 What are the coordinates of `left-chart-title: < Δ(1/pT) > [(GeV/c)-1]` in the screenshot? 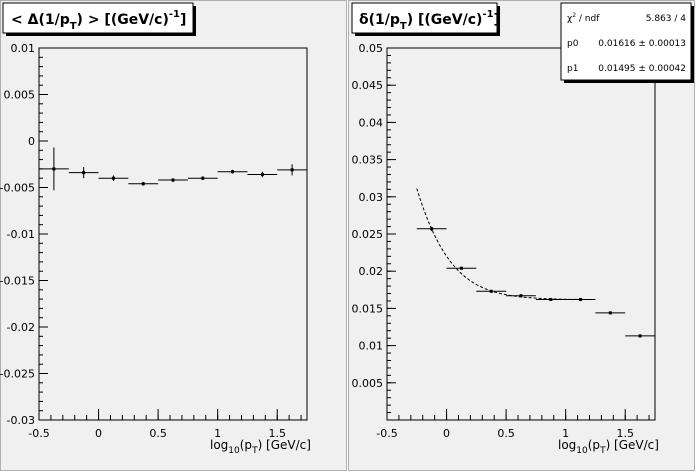 It's located at (98, 20).